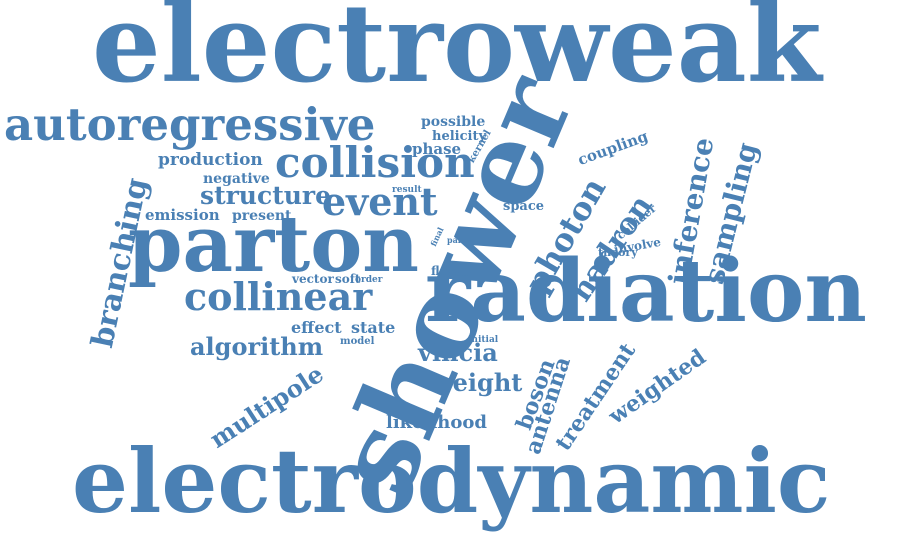  What do you see at coordinates (437, 149) in the screenshot?
I see `word-phase: phase` at bounding box center [437, 149].